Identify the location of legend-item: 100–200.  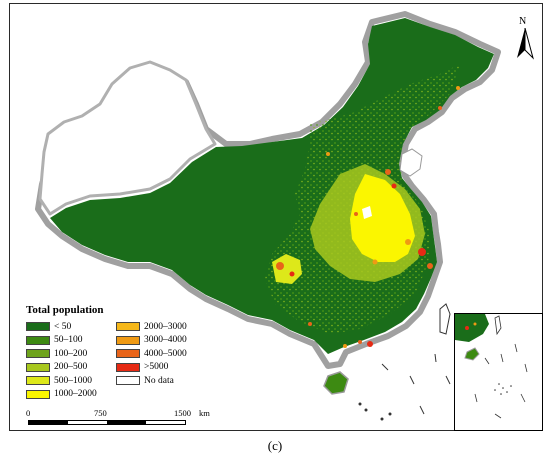
(71, 353).